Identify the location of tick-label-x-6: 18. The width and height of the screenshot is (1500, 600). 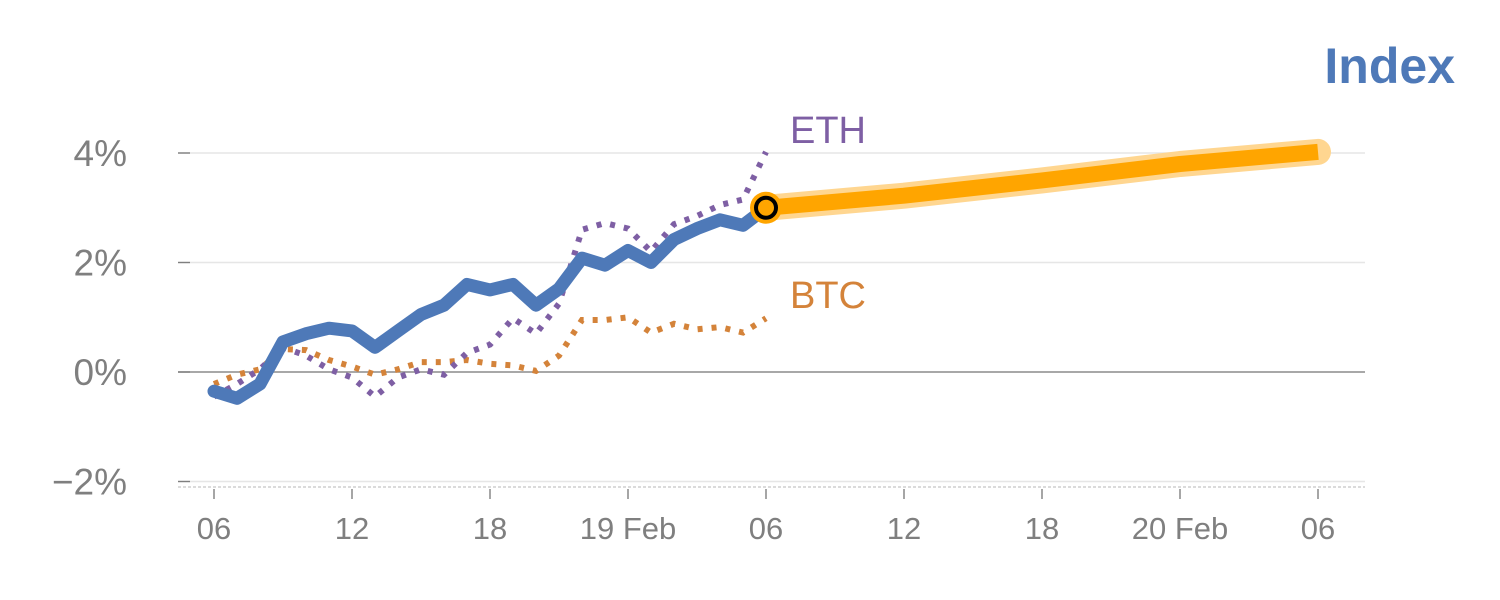
(1042, 528).